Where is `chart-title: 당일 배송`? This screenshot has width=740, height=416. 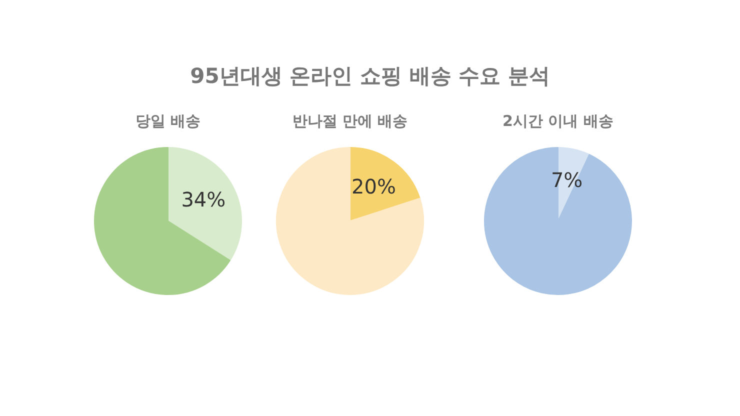
chart-title: 당일 배송 is located at coordinates (168, 122).